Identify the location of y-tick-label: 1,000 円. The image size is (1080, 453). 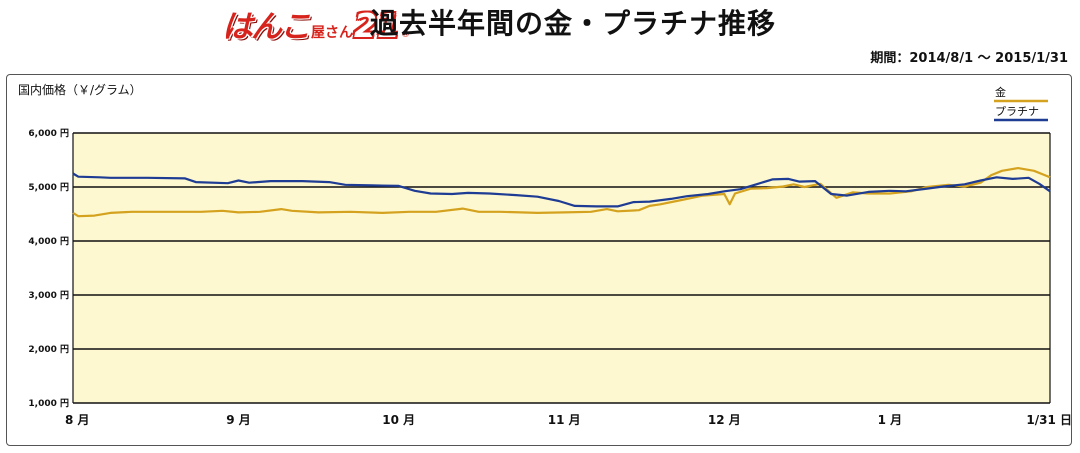
(48, 403).